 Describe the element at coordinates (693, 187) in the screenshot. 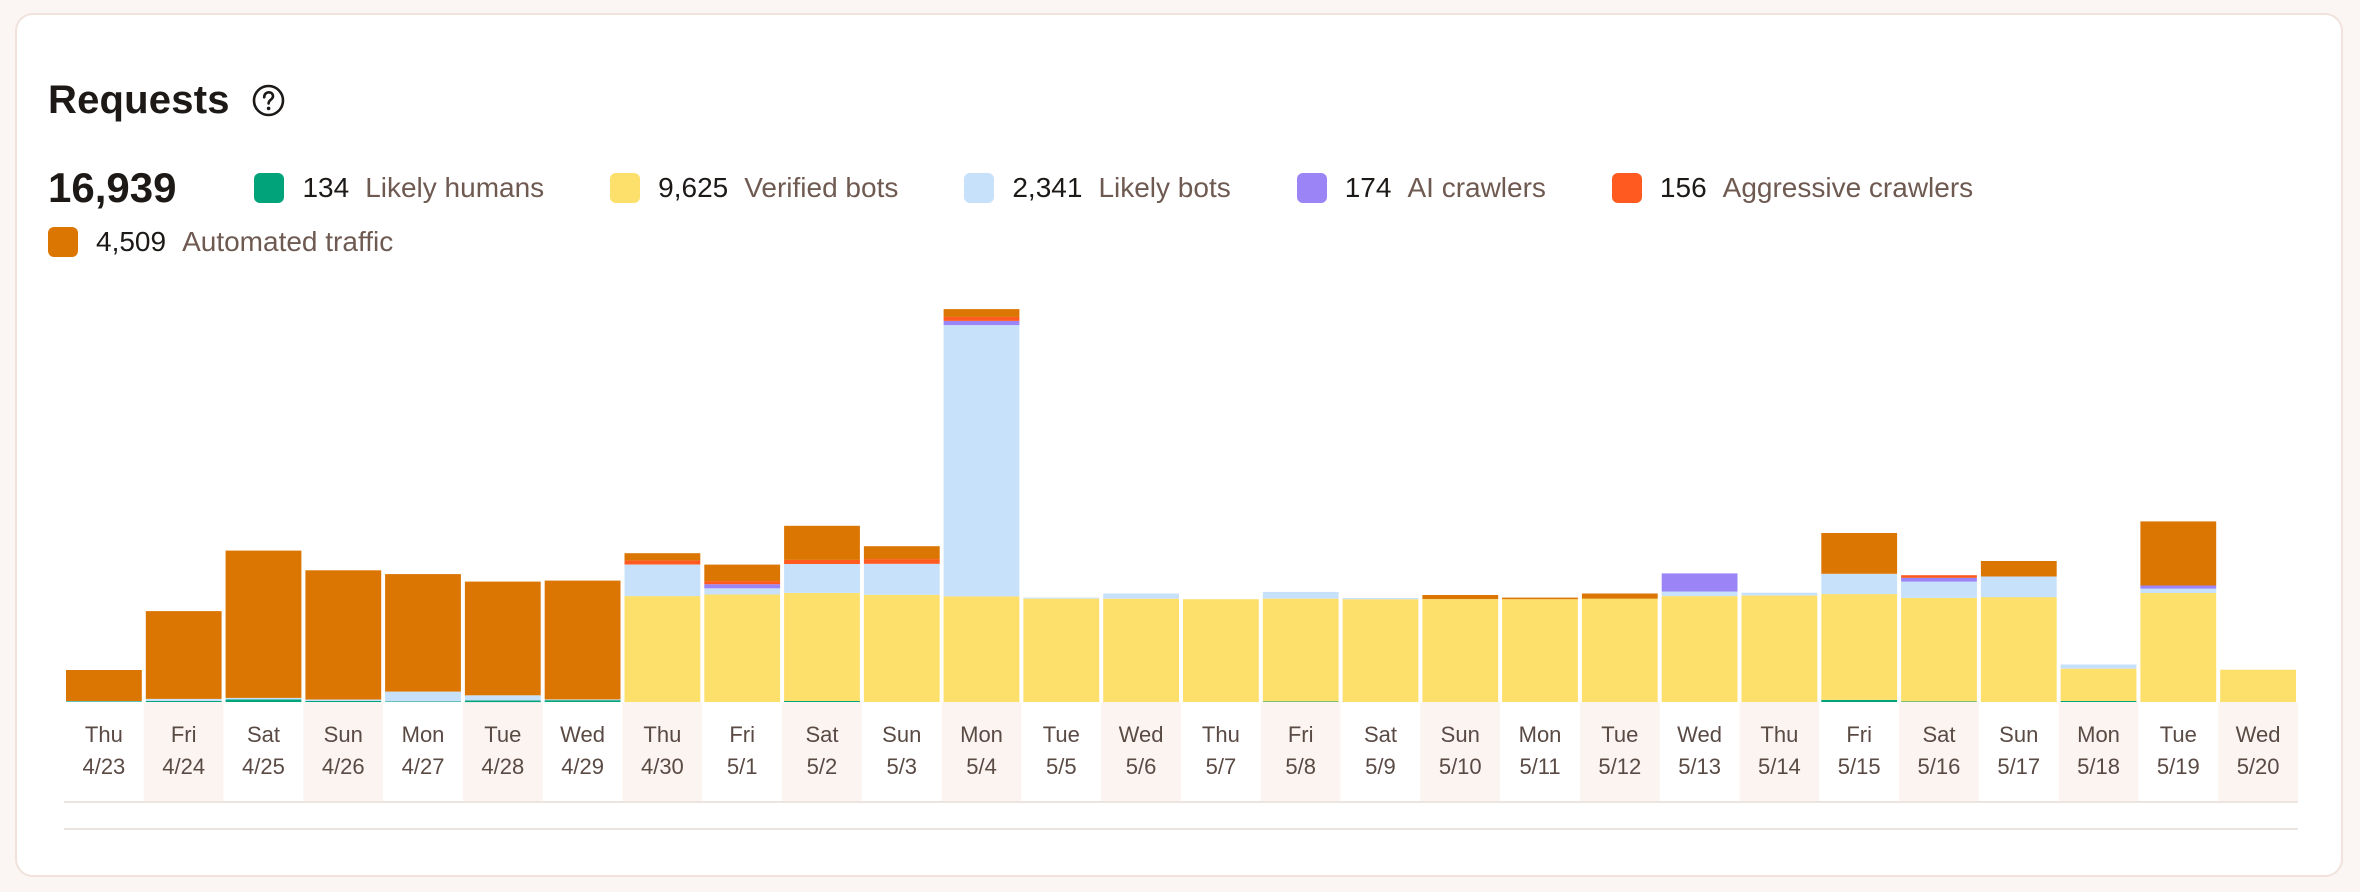

I see `legend-count: 9,625` at that location.